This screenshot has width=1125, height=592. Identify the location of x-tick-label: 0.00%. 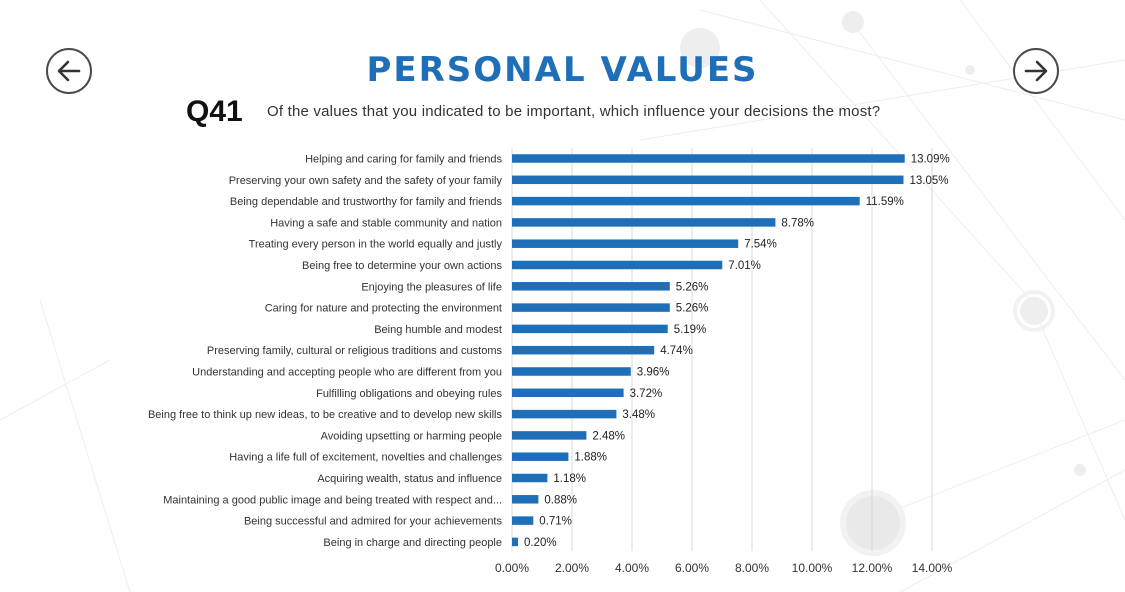
(512, 568).